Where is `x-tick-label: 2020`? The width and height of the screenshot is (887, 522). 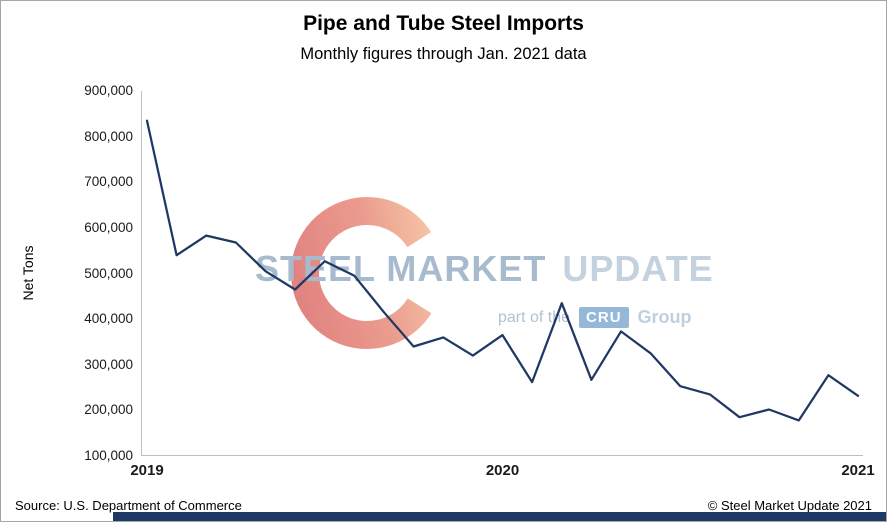
x-tick-label: 2020 is located at coordinates (502, 470).